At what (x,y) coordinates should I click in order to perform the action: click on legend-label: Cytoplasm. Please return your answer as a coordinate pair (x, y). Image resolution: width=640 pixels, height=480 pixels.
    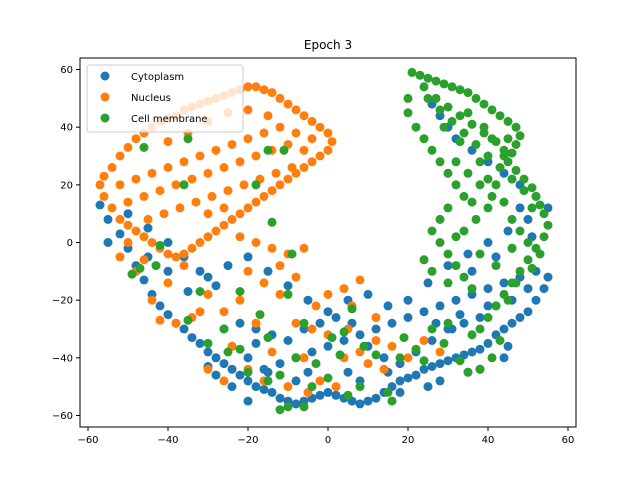
    Looking at the image, I should click on (157, 77).